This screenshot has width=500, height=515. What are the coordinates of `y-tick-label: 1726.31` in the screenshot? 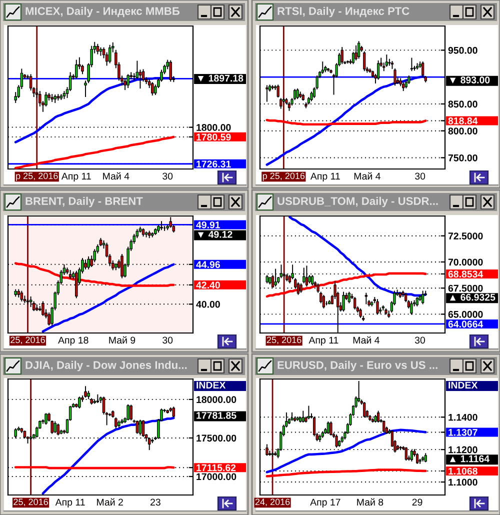 It's located at (213, 164).